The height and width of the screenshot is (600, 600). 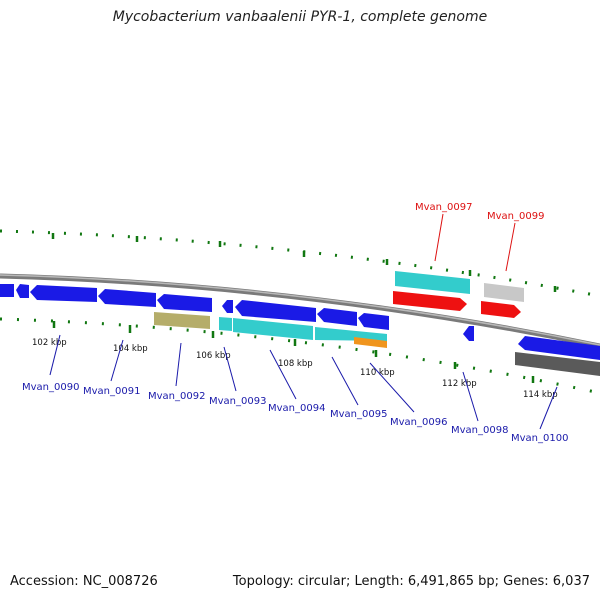 I want to click on tick-label-110: 110 kbp, so click(x=377, y=373).